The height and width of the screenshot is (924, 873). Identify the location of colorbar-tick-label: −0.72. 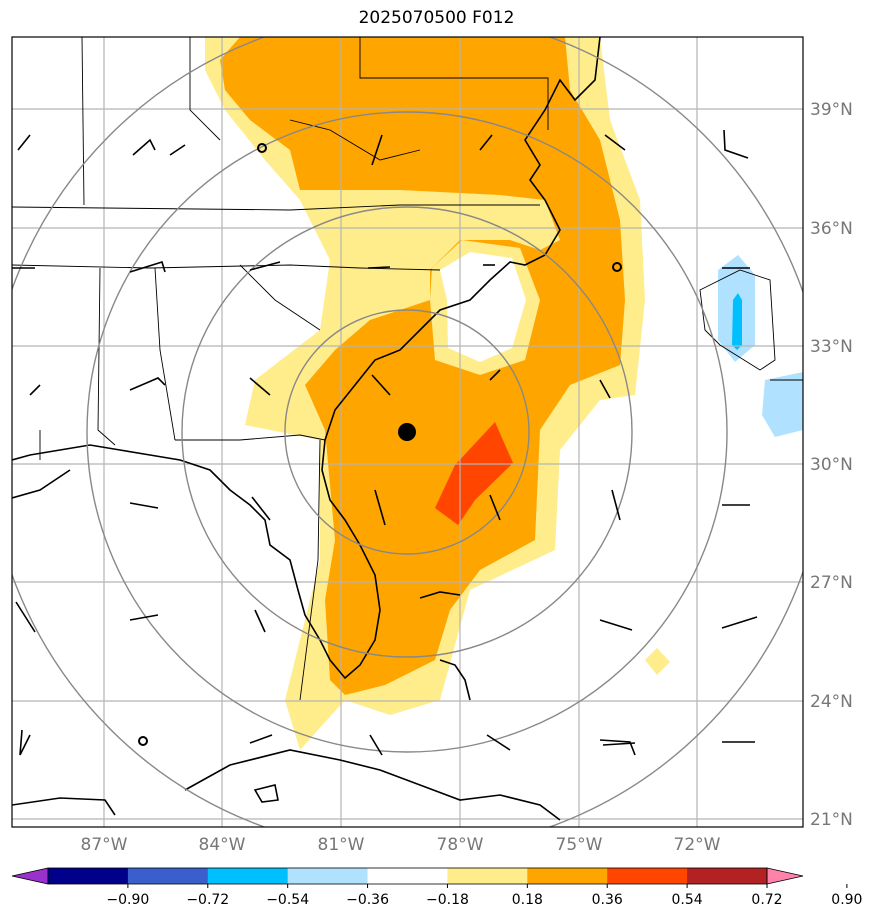
(207, 900).